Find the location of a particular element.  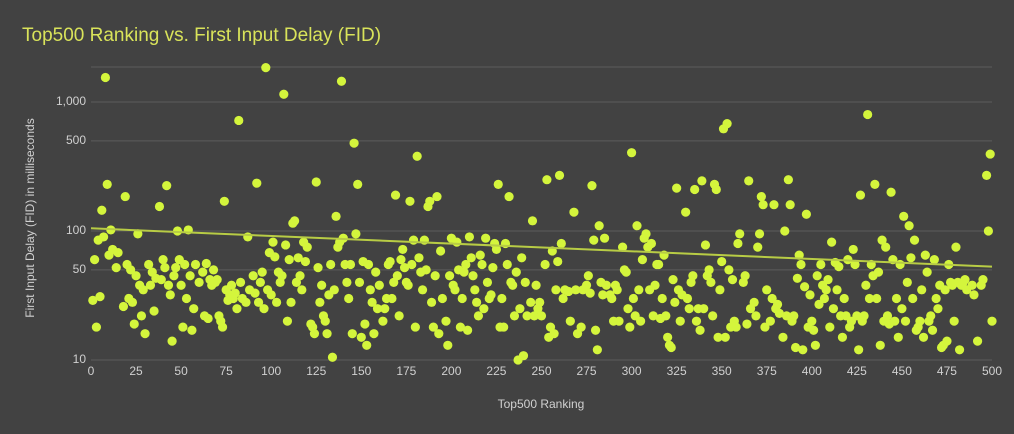

trendline is located at coordinates (541, 247).